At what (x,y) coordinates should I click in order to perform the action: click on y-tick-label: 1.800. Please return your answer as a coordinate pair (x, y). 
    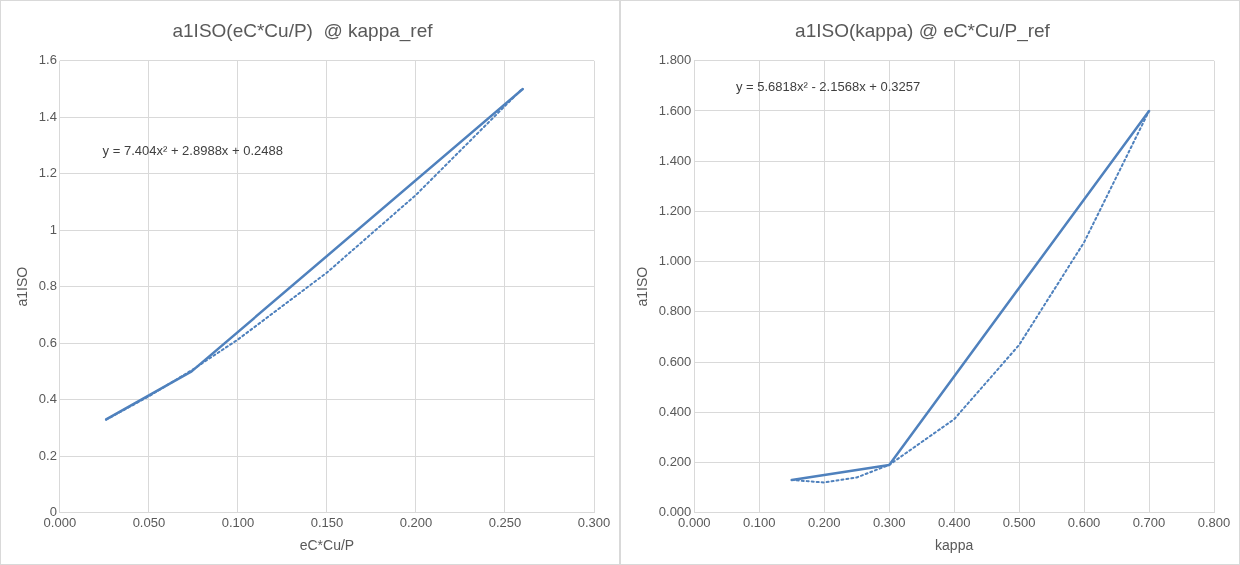
    Looking at the image, I should click on (675, 60).